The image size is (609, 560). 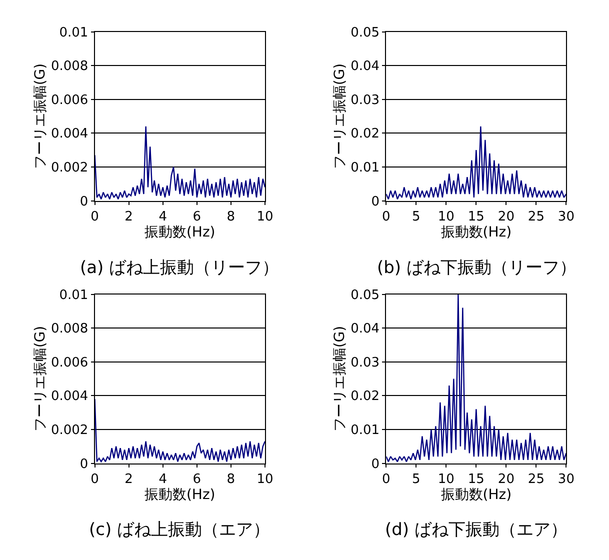 What do you see at coordinates (476, 268) in the screenshot?
I see `text: (b) ばね下振動（リーフ）` at bounding box center [476, 268].